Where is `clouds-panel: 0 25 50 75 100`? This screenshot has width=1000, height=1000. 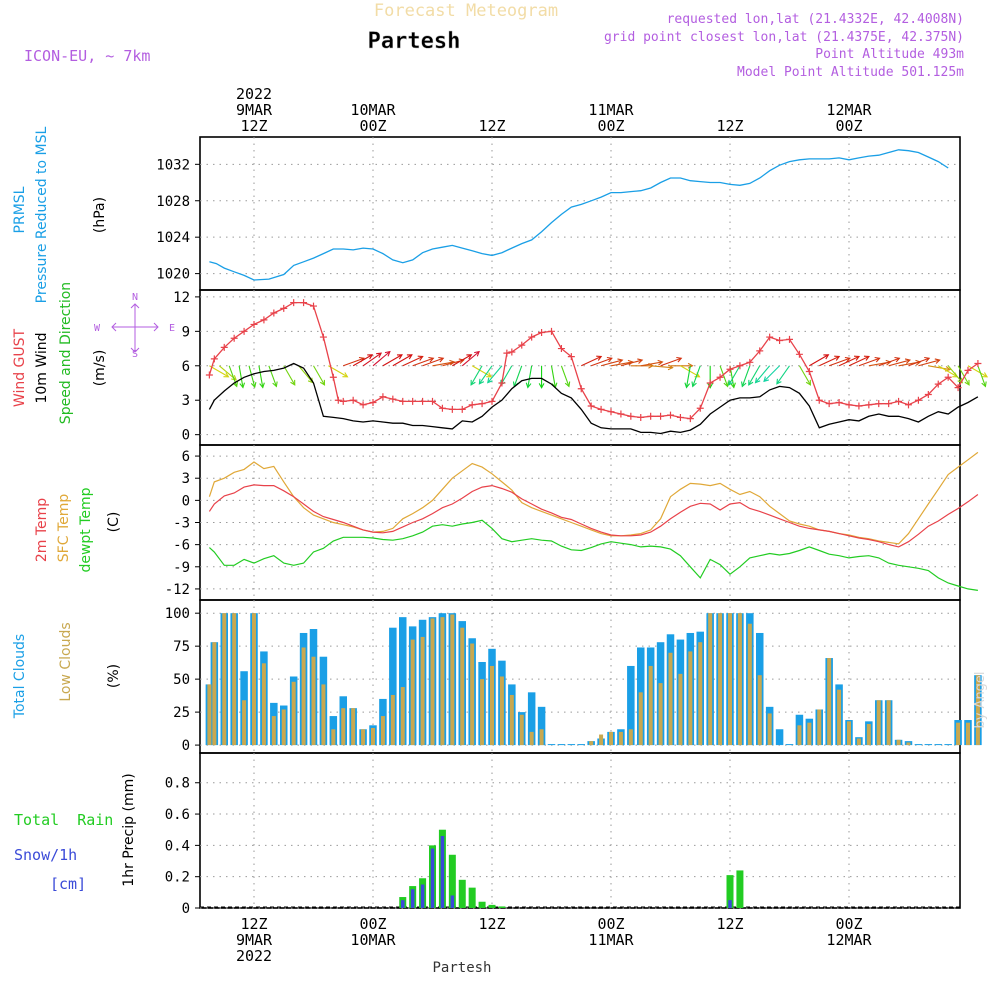
clouds-panel: 0 25 50 75 100 is located at coordinates (573, 676).